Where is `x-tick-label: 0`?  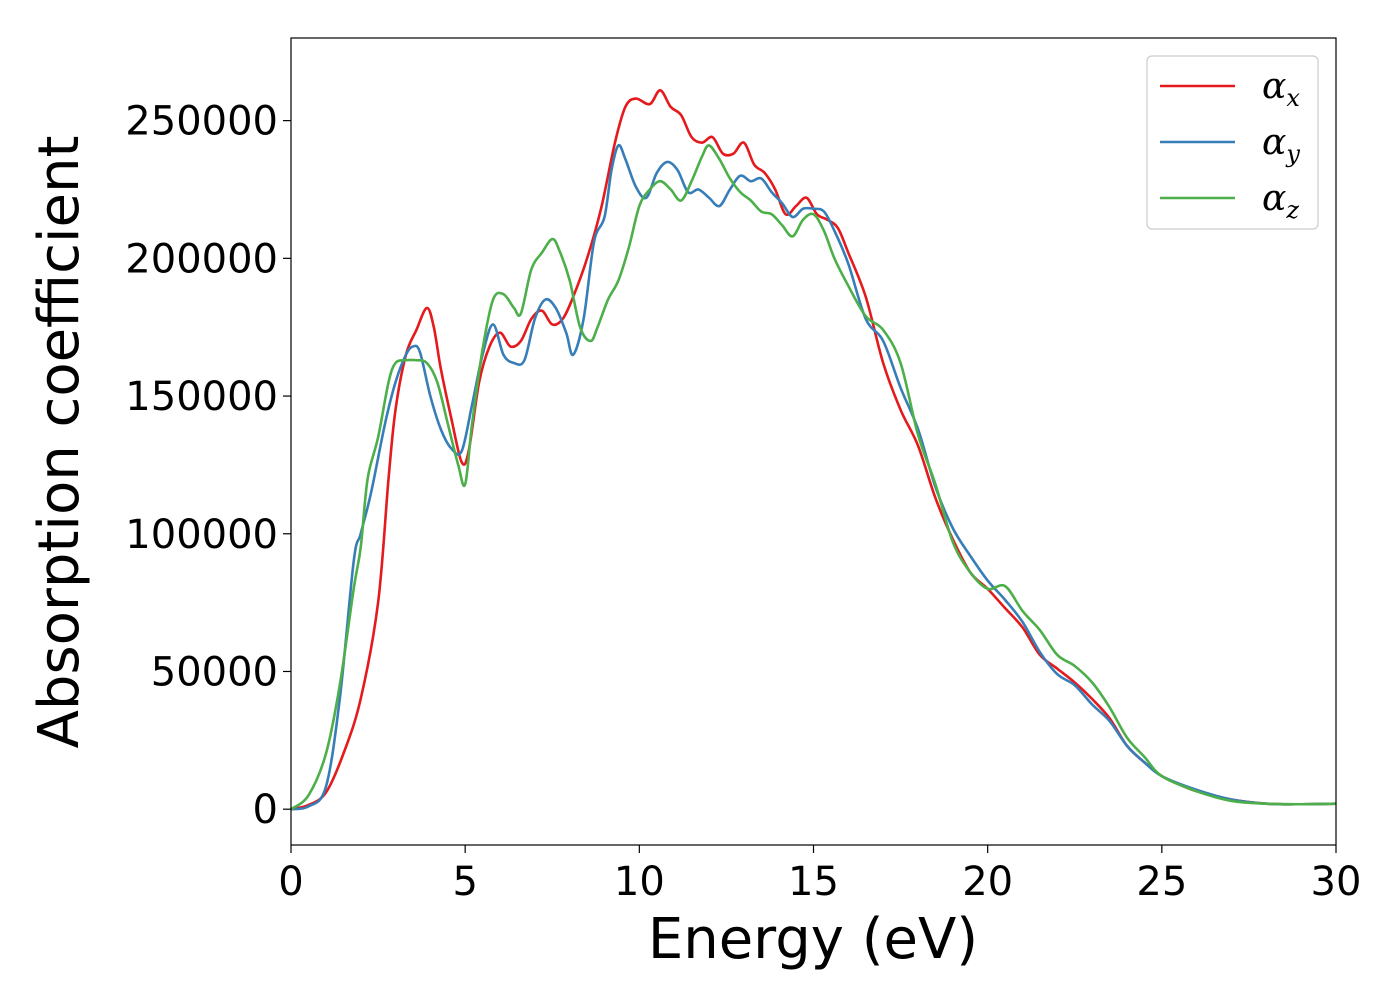 x-tick-label: 0 is located at coordinates (290, 882).